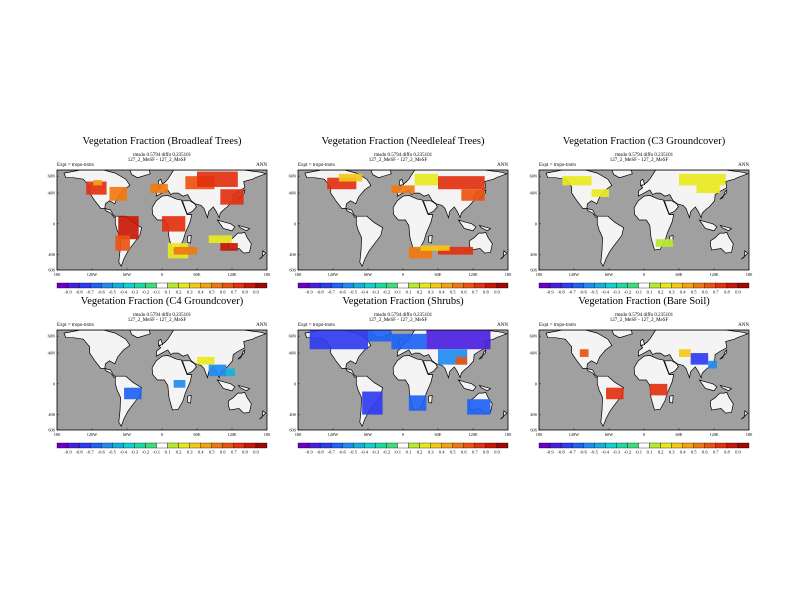 This screenshot has width=800, height=600. What do you see at coordinates (574, 274) in the screenshot?
I see `lon-tick-label: 120W` at bounding box center [574, 274].